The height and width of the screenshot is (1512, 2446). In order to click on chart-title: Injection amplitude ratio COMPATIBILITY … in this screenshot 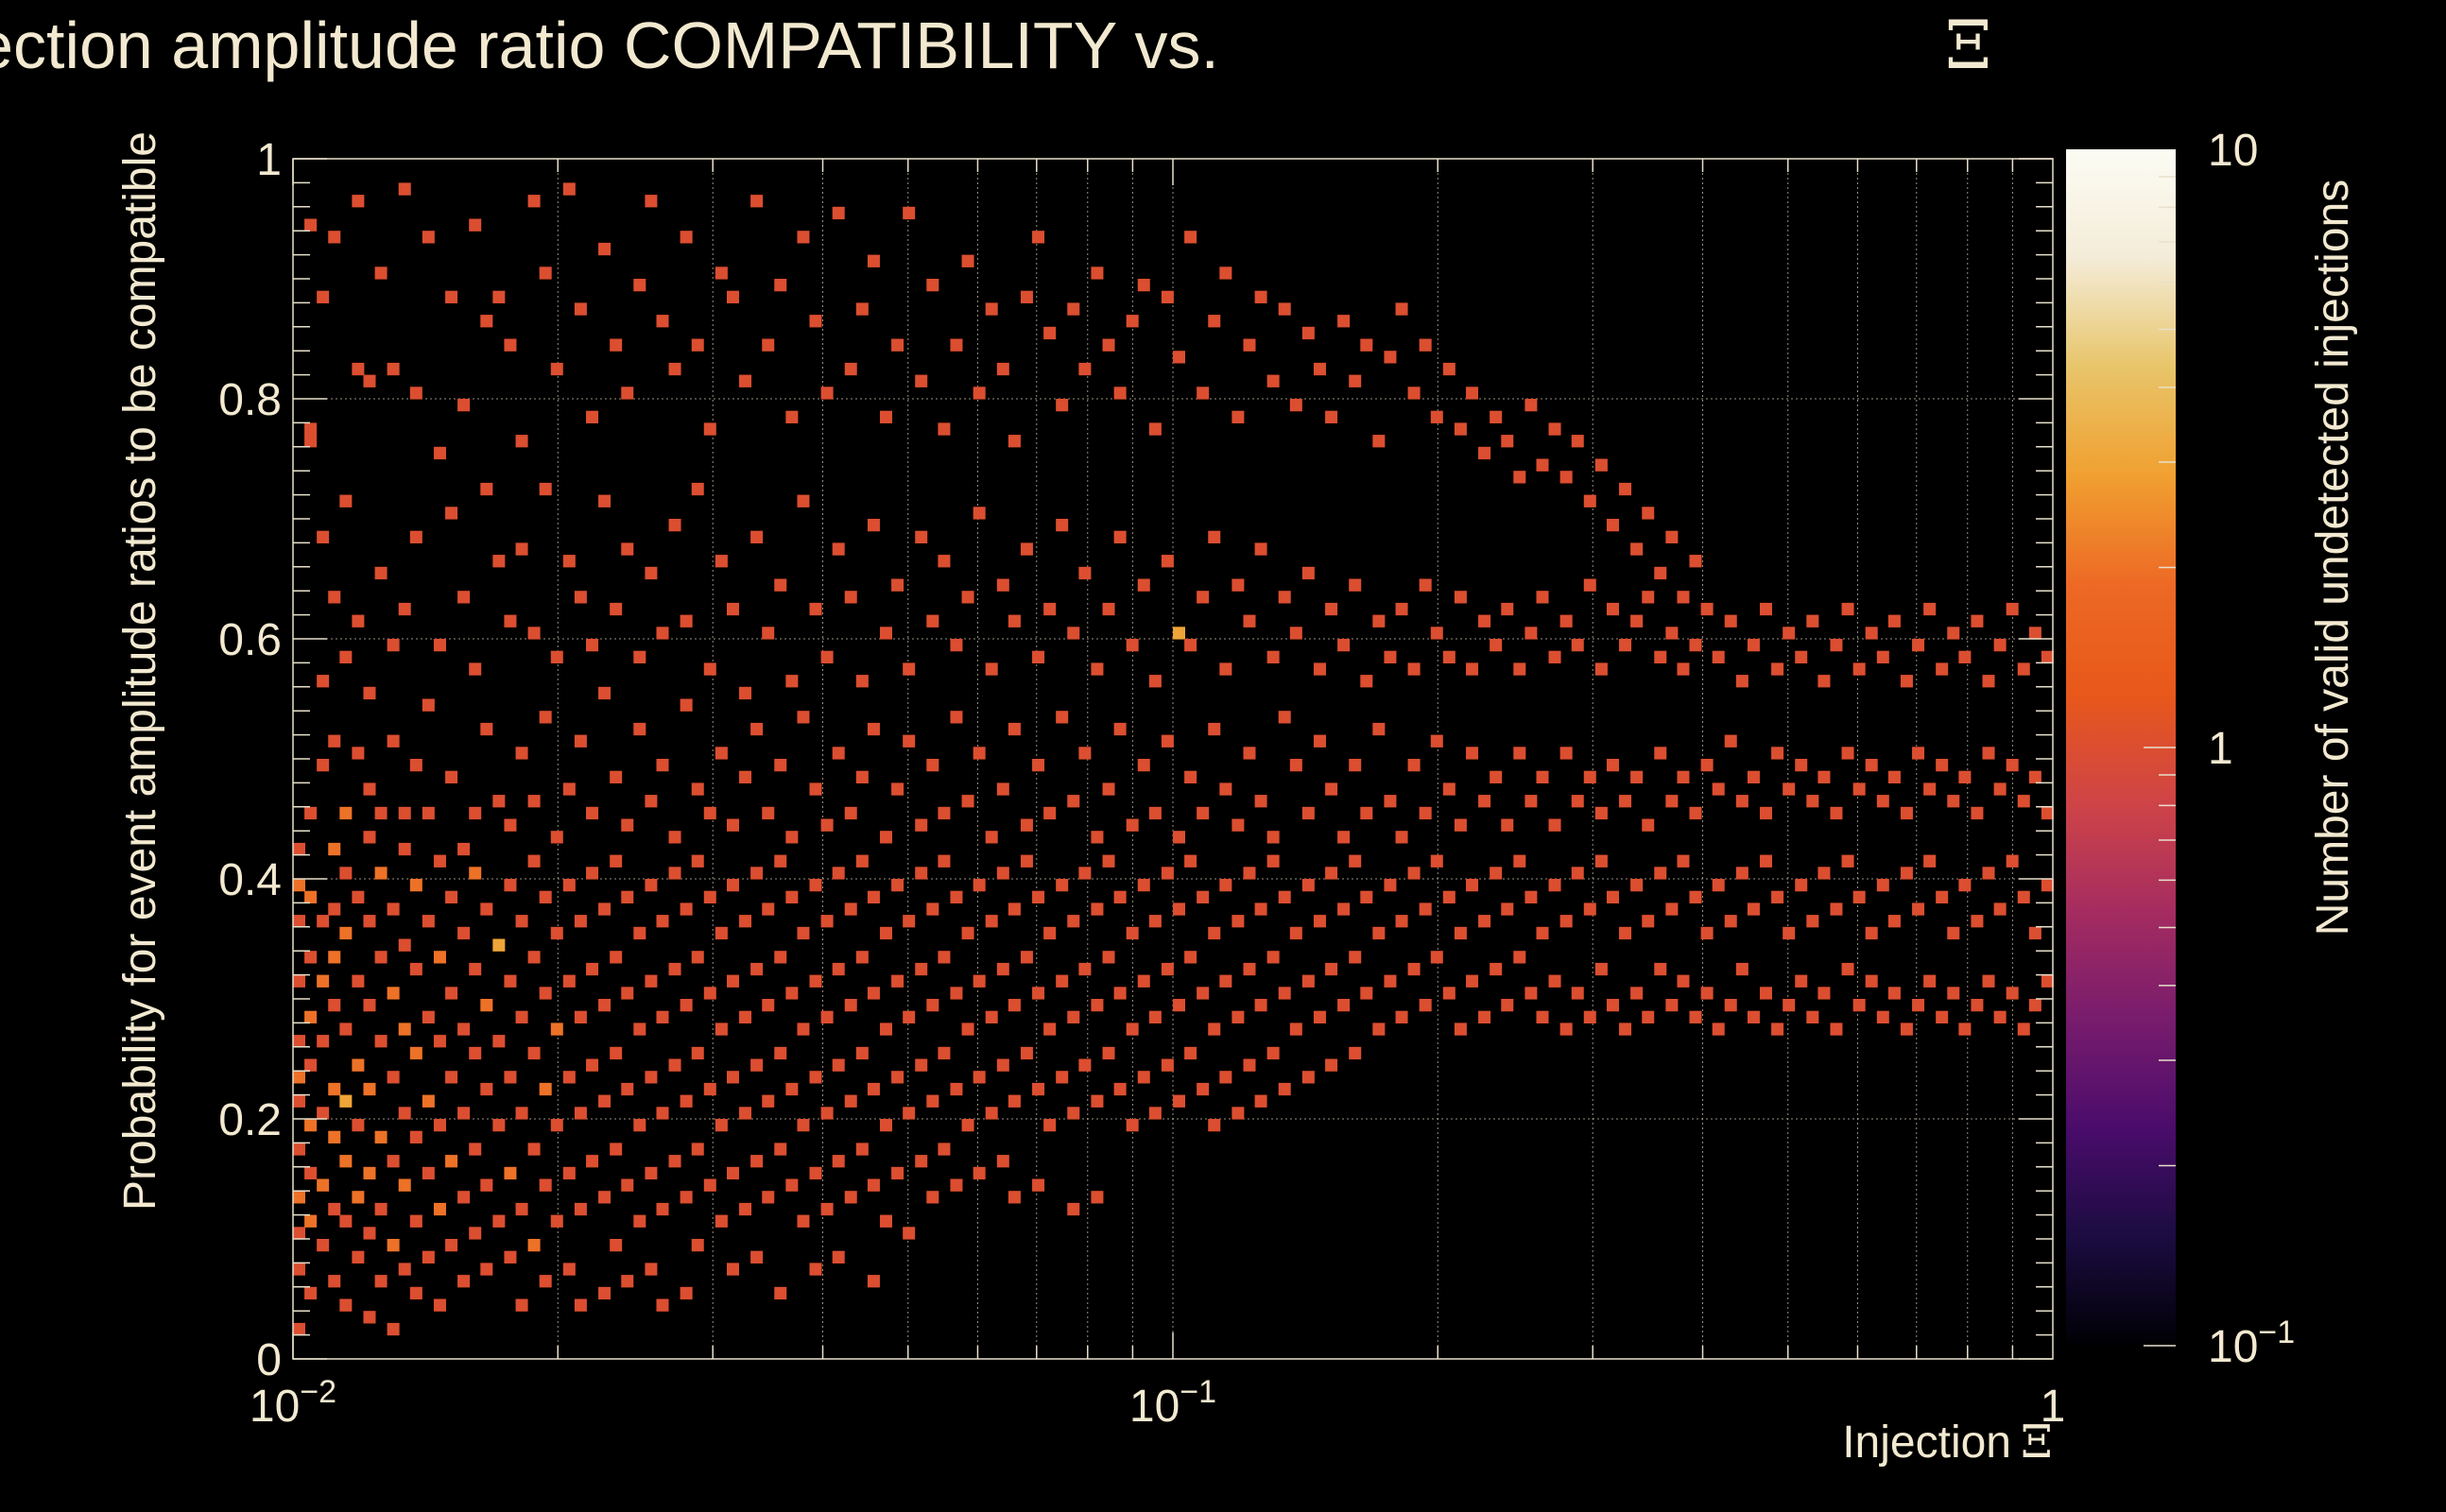, I will do `click(609, 45)`.